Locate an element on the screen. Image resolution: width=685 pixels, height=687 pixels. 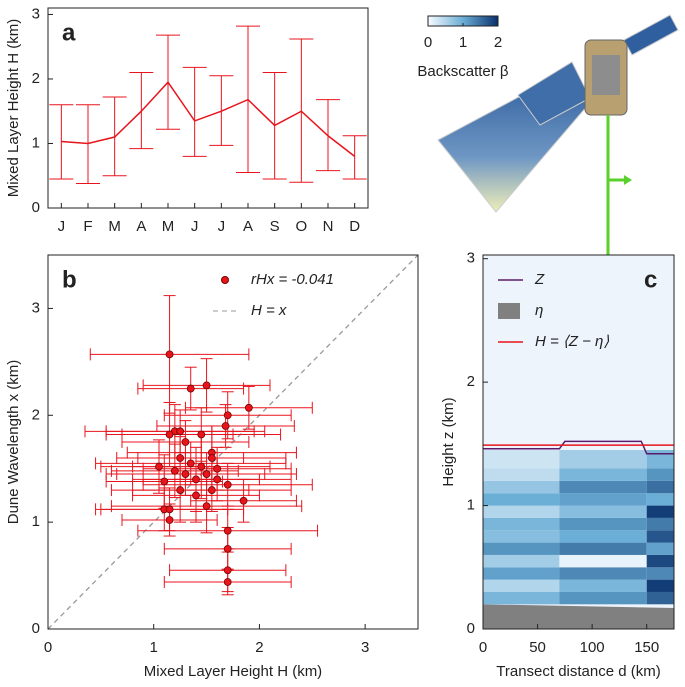
legend-label: Z is located at coordinates (539, 279).